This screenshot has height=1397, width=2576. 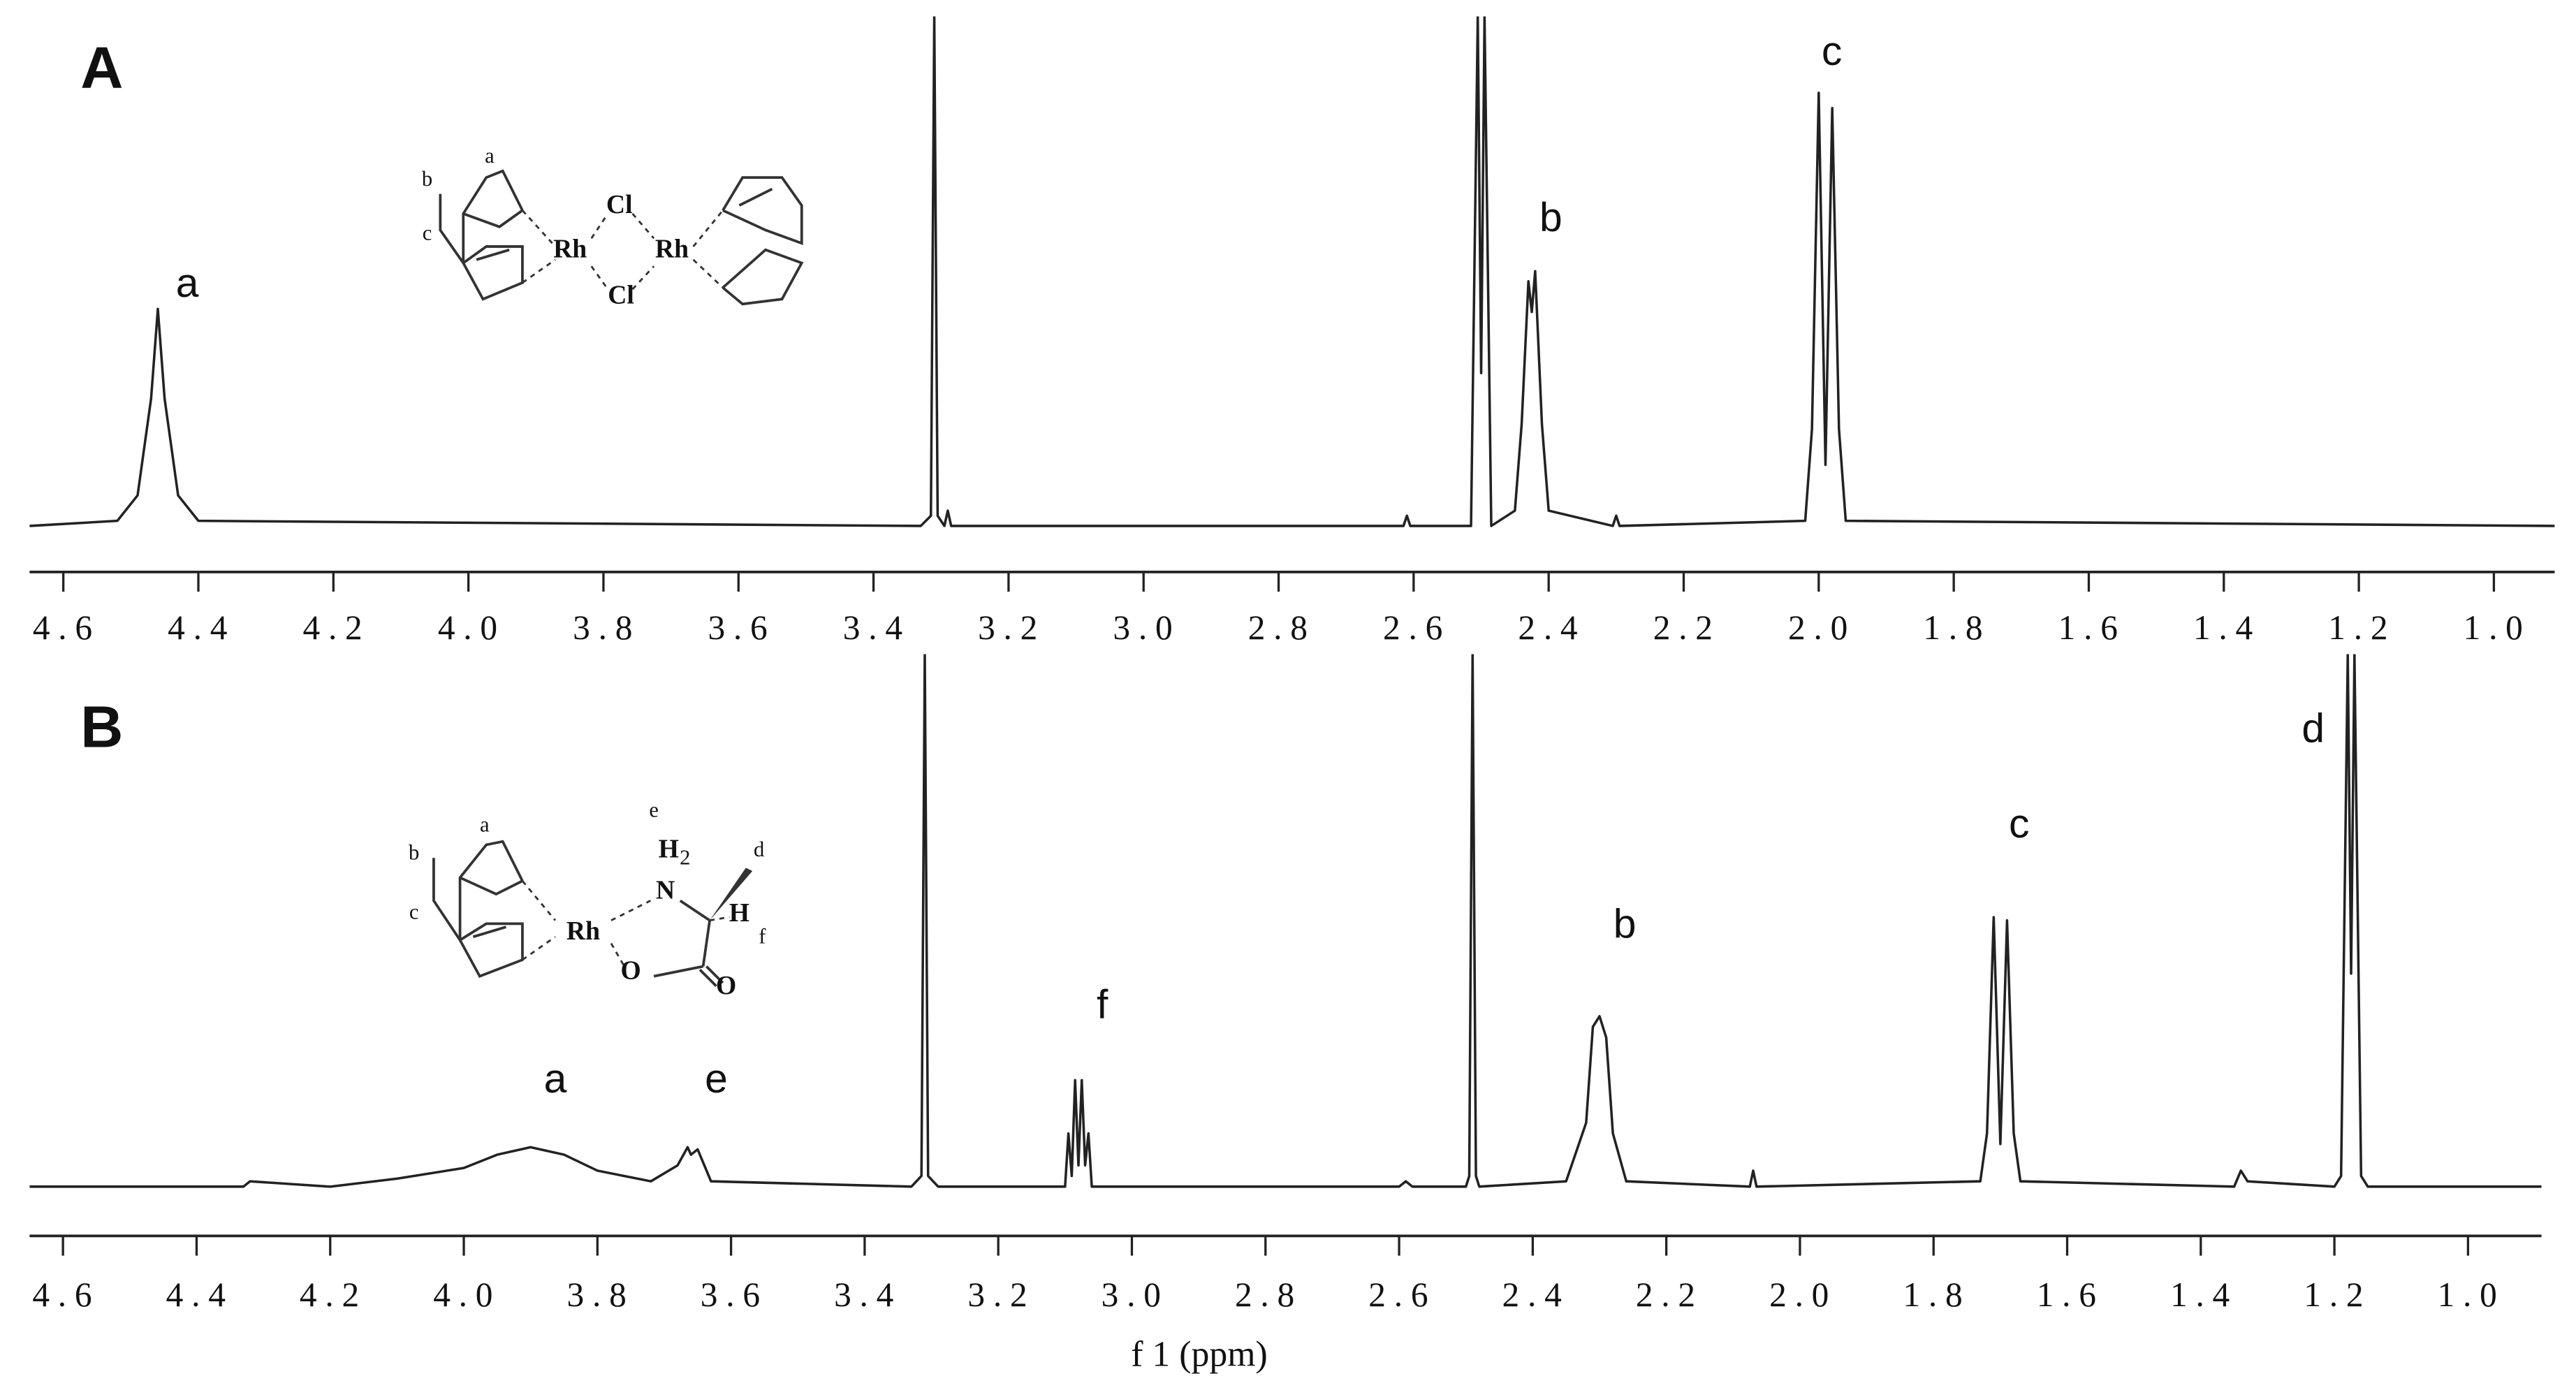 I want to click on panel-label: B, so click(x=101, y=726).